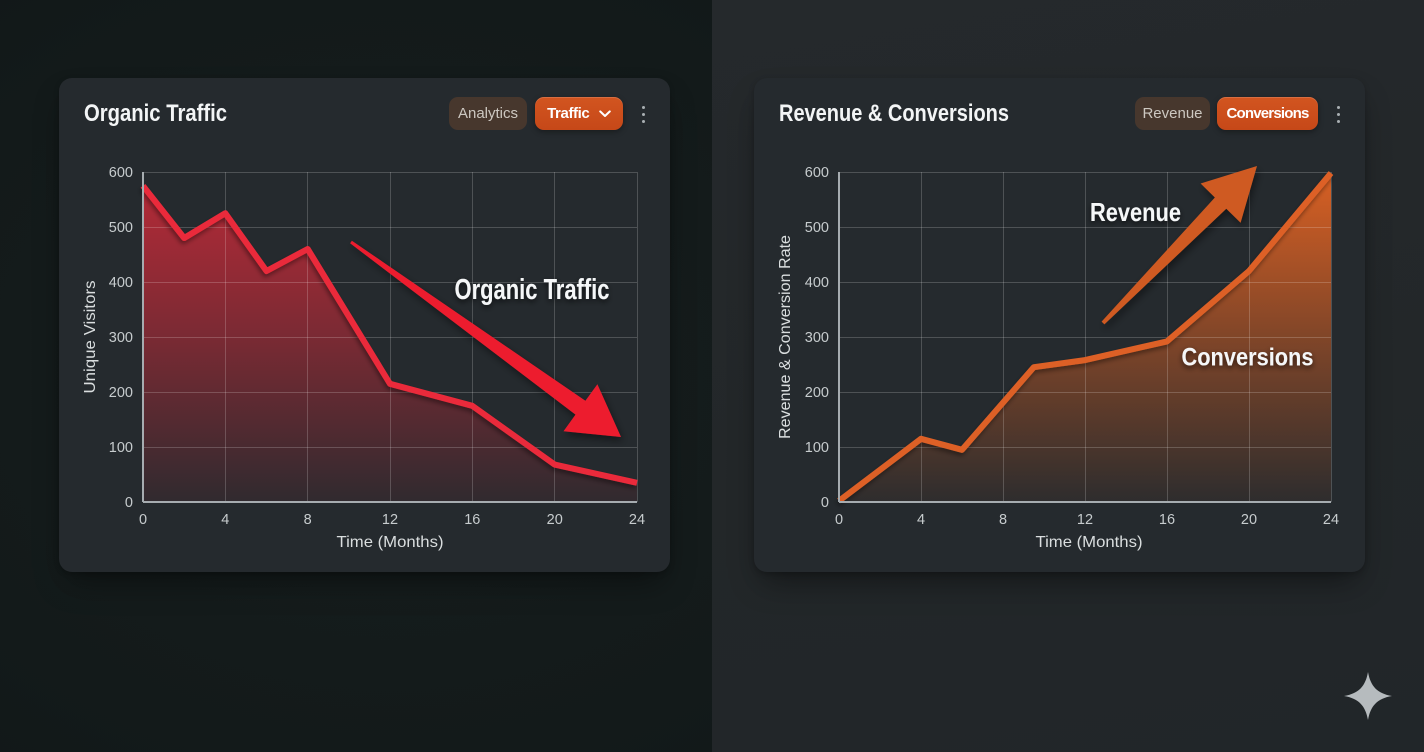 Image resolution: width=1424 pixels, height=752 pixels. Describe the element at coordinates (1135, 212) in the screenshot. I see `svg-text: Revenue` at that location.